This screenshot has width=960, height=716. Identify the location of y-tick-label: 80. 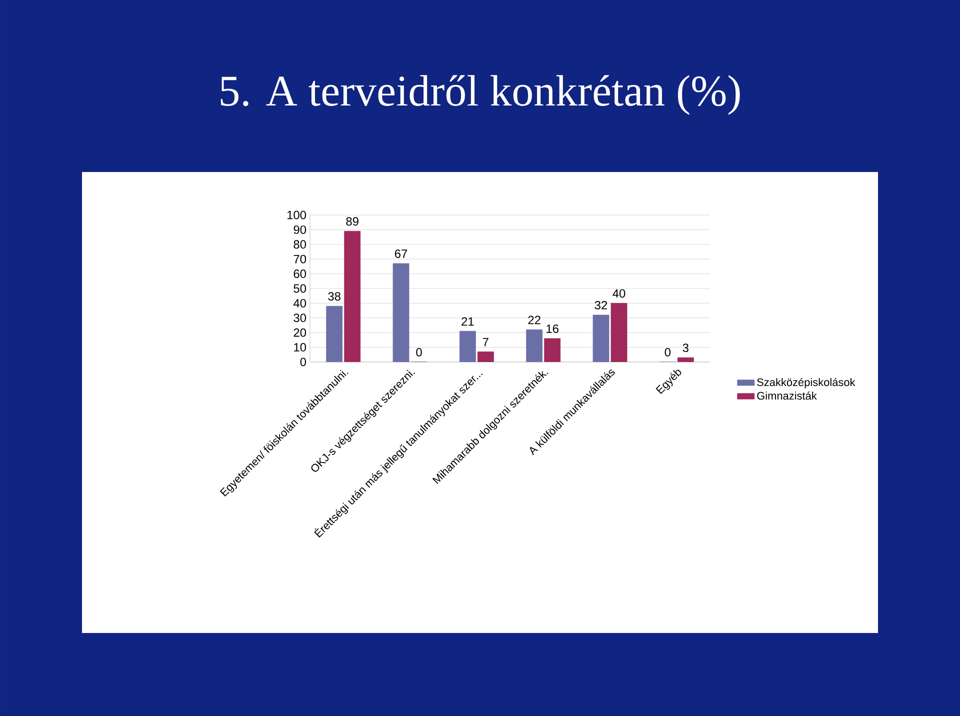
(300, 244).